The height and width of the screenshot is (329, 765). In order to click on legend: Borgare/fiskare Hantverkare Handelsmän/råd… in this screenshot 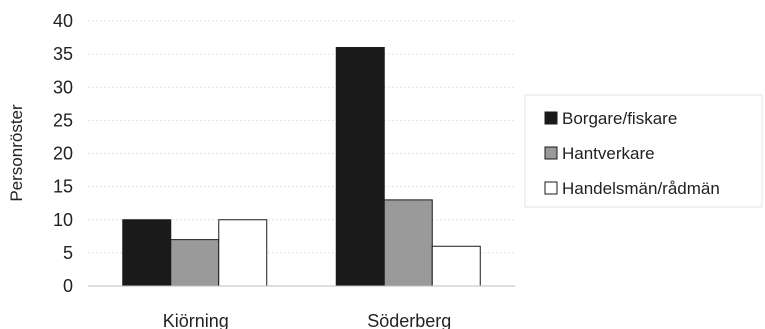, I will do `click(632, 153)`.